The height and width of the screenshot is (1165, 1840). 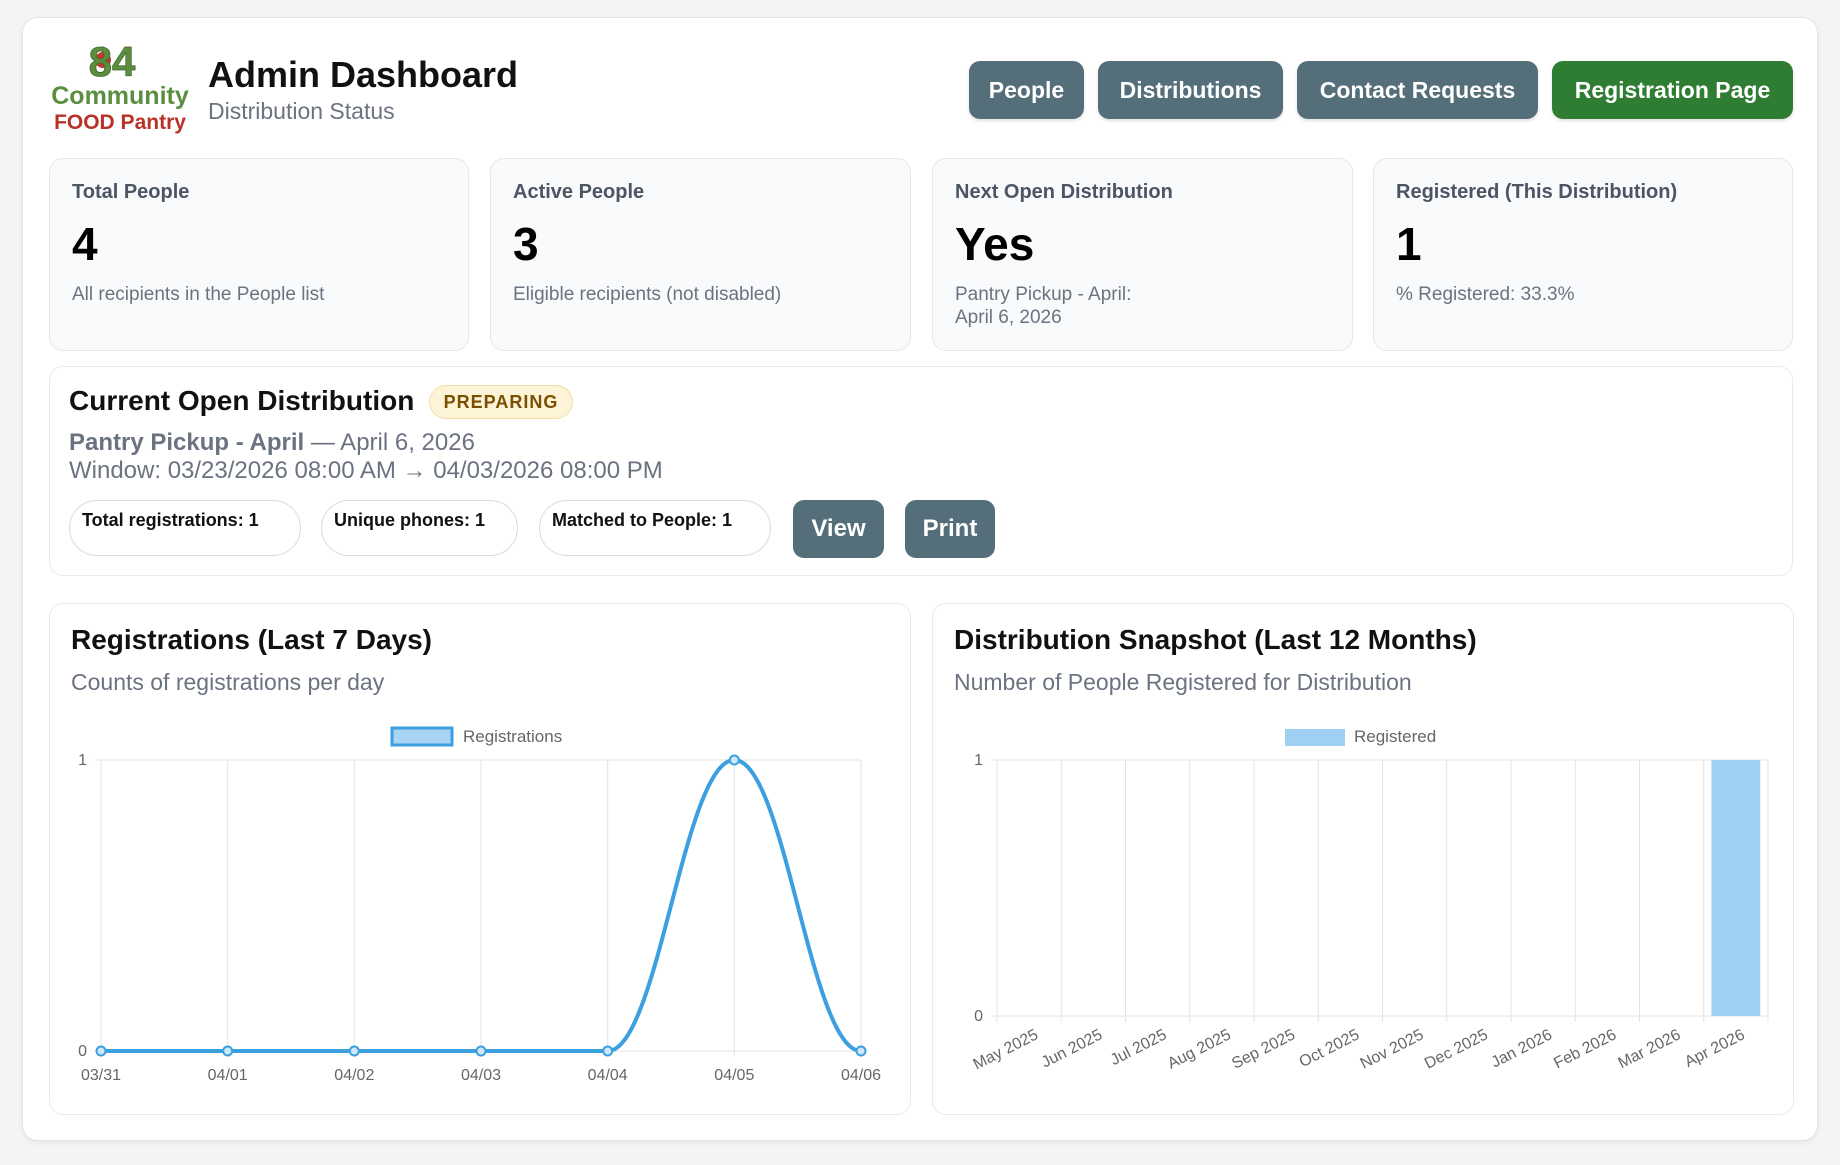 I want to click on x-tick-label: Feb 2026, so click(x=1585, y=1049).